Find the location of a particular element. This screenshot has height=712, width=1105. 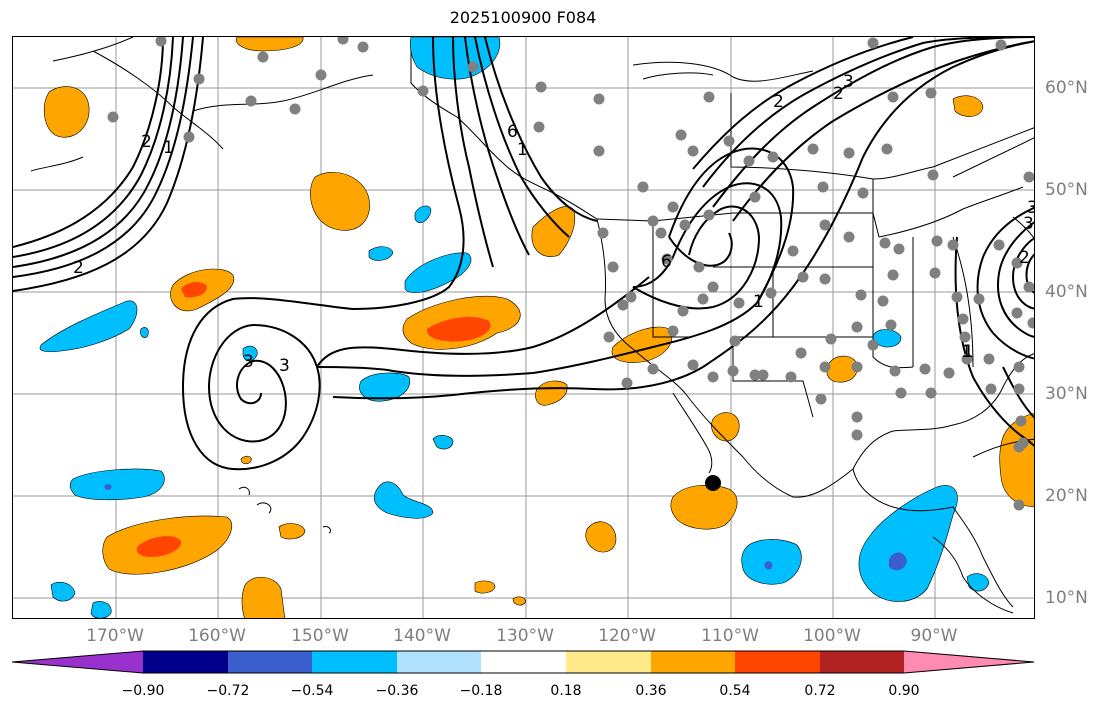

latitude-label: 10°N is located at coordinates (1066, 598).